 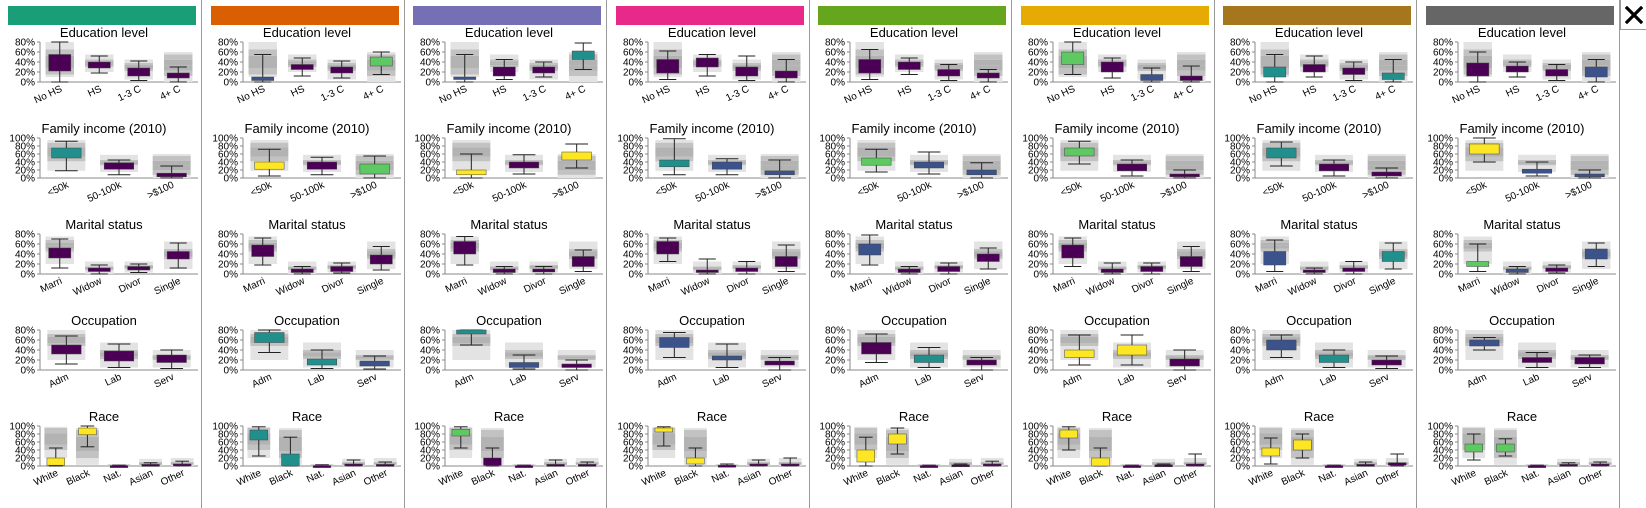 What do you see at coordinates (1116, 128) in the screenshot?
I see `chart-title: Family income (2010)` at bounding box center [1116, 128].